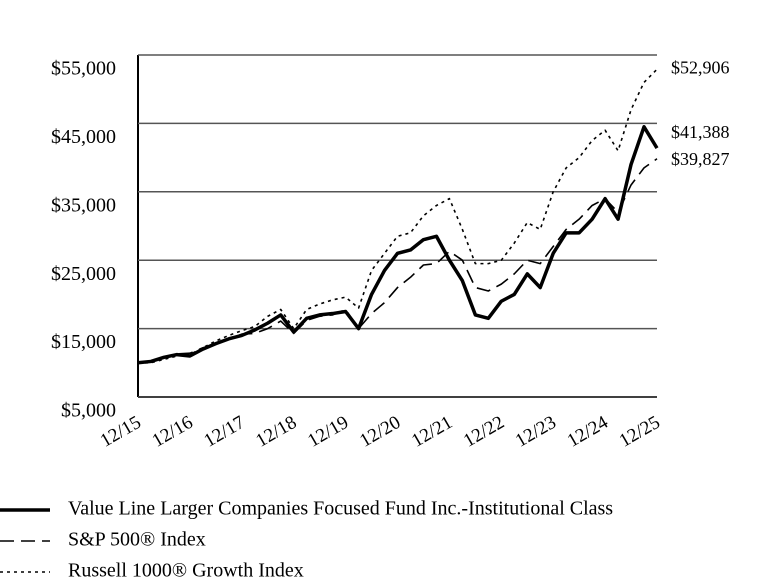 Image resolution: width=768 pixels, height=588 pixels. Describe the element at coordinates (83, 69) in the screenshot. I see `y-tick-label: $55,000` at that location.